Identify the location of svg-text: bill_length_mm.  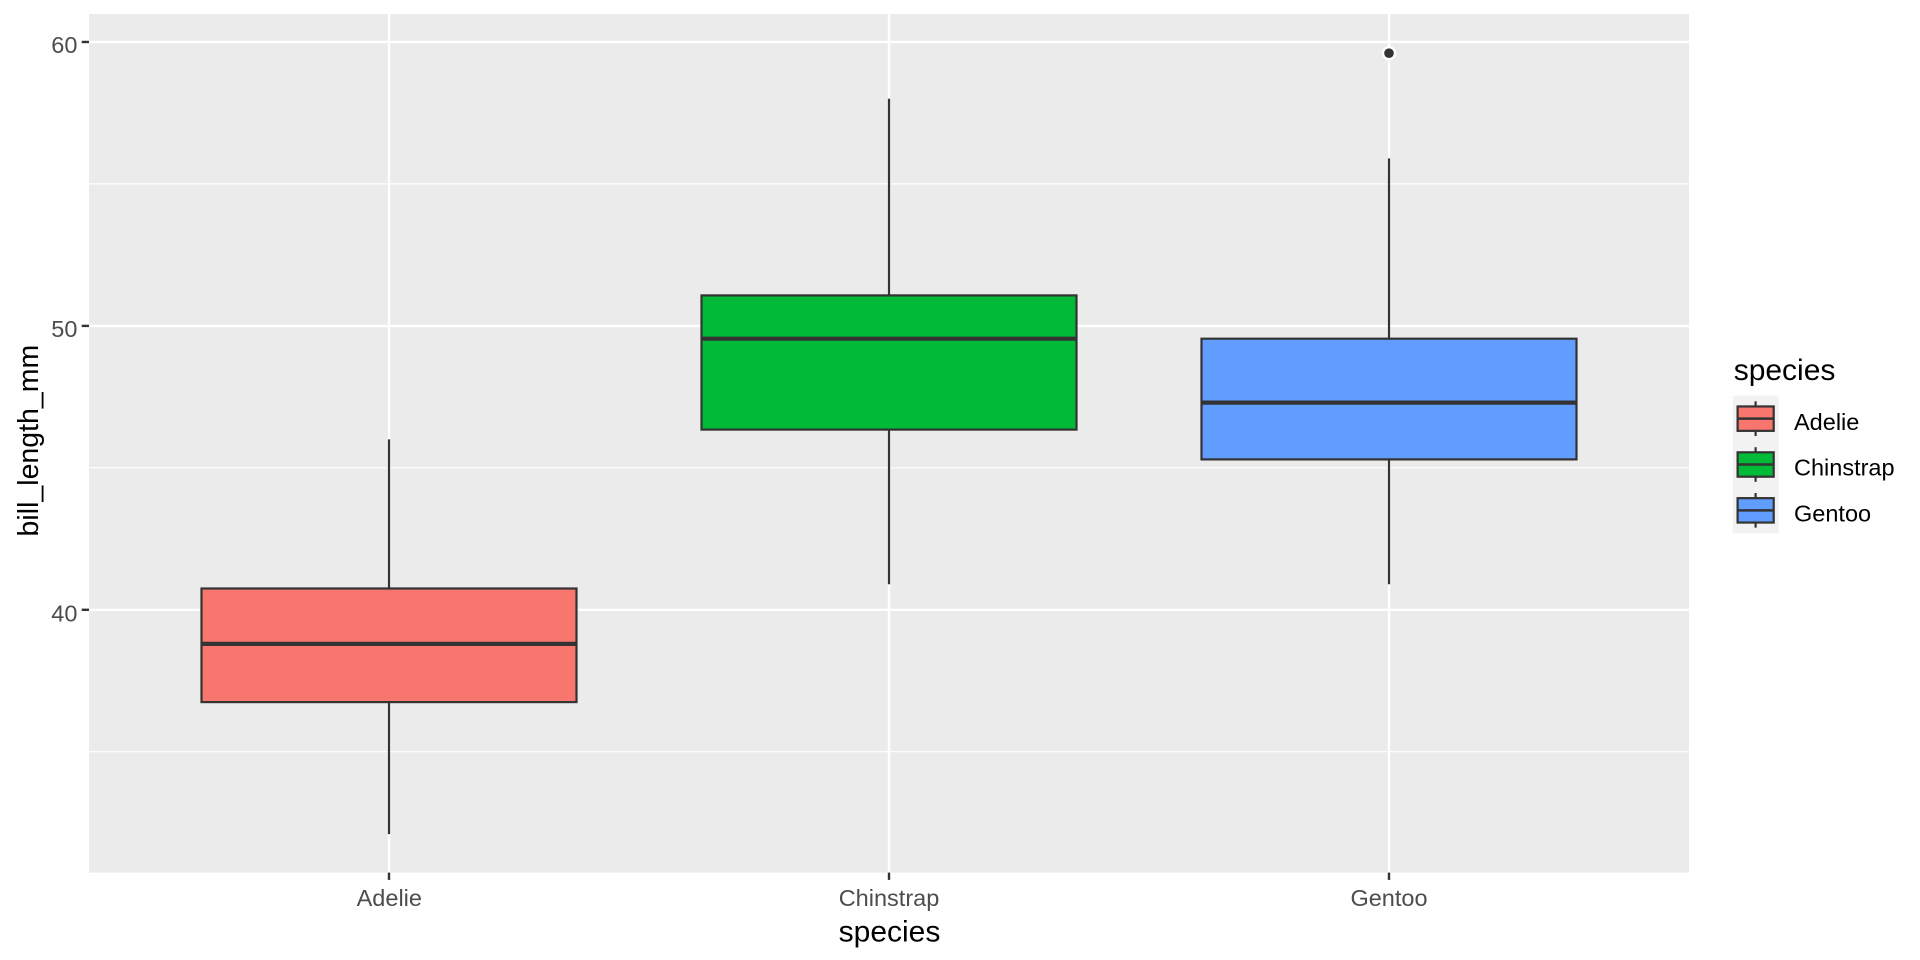
(29, 441).